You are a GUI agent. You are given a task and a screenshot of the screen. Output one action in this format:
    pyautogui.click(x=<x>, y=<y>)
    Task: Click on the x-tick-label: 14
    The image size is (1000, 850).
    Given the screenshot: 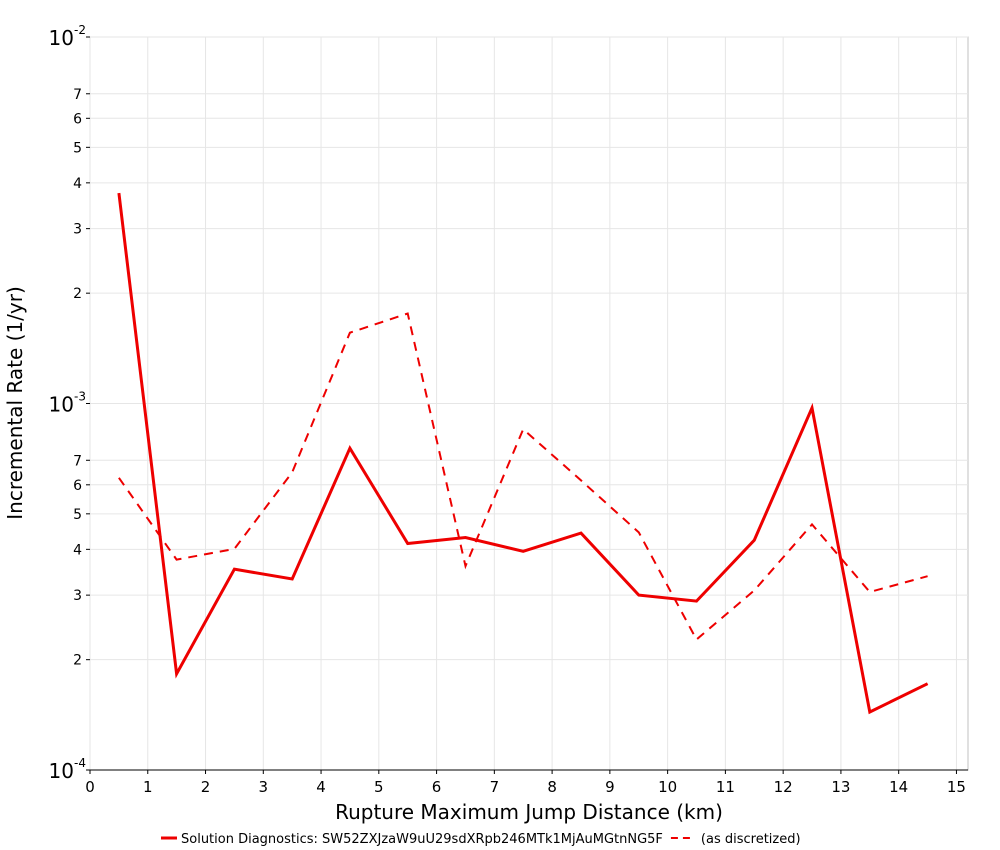 What is the action you would take?
    pyautogui.click(x=898, y=787)
    